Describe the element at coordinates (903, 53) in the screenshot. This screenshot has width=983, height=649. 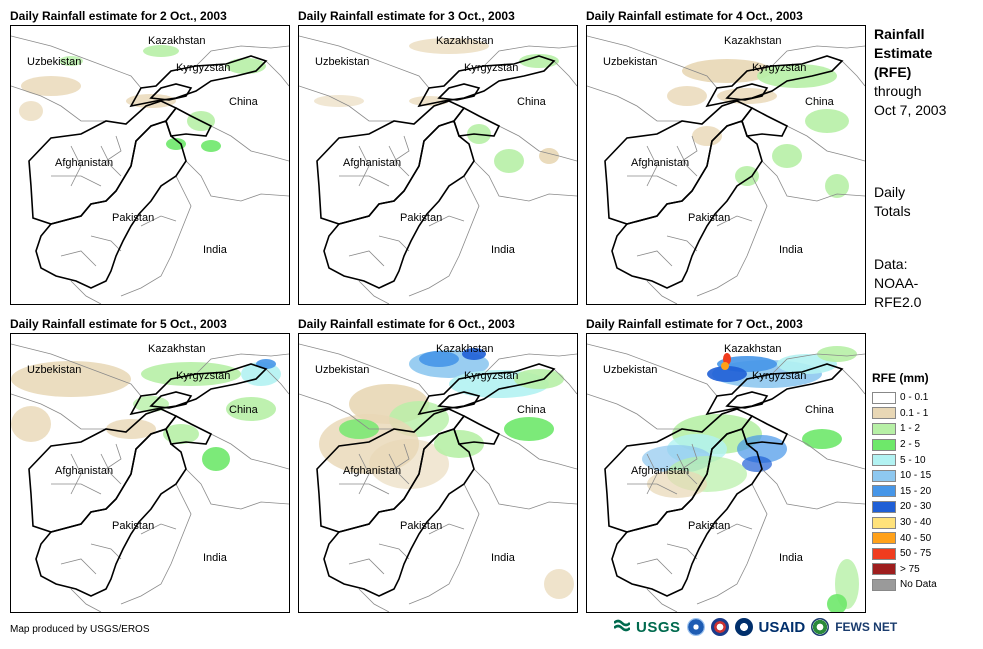
I see `title-line: Estimate` at that location.